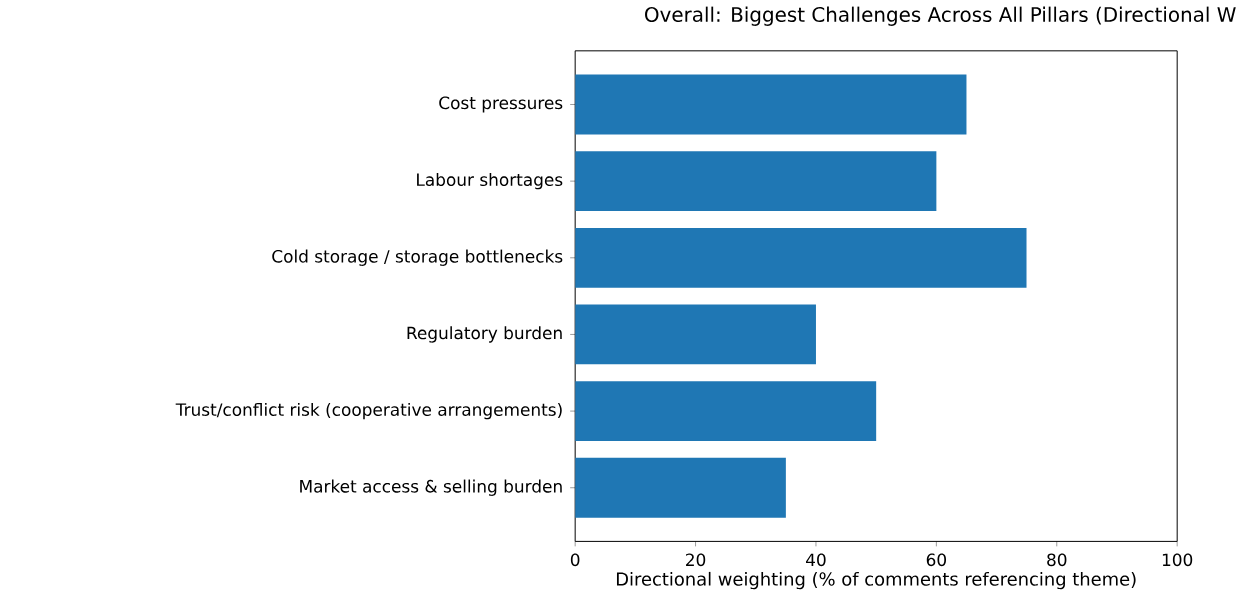 Image resolution: width=1243 pixels, height=615 pixels. I want to click on chart-title: Overall: Biggest Challenges Across All Pillars (Directional W, so click(940, 16).